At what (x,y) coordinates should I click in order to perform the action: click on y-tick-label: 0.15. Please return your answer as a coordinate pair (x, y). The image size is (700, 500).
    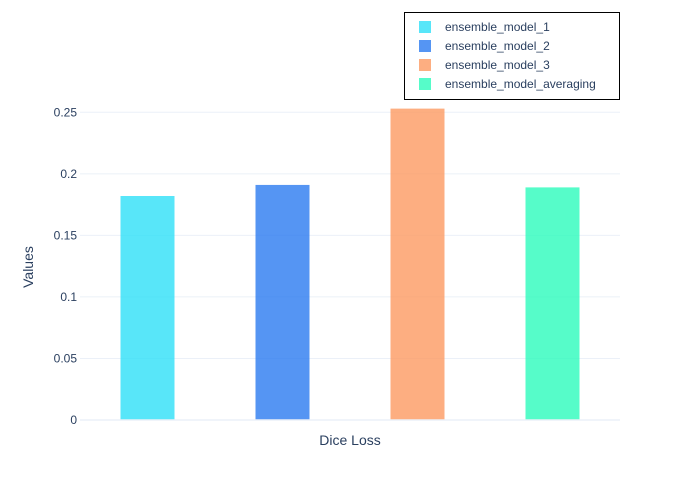
    Looking at the image, I should click on (66, 235).